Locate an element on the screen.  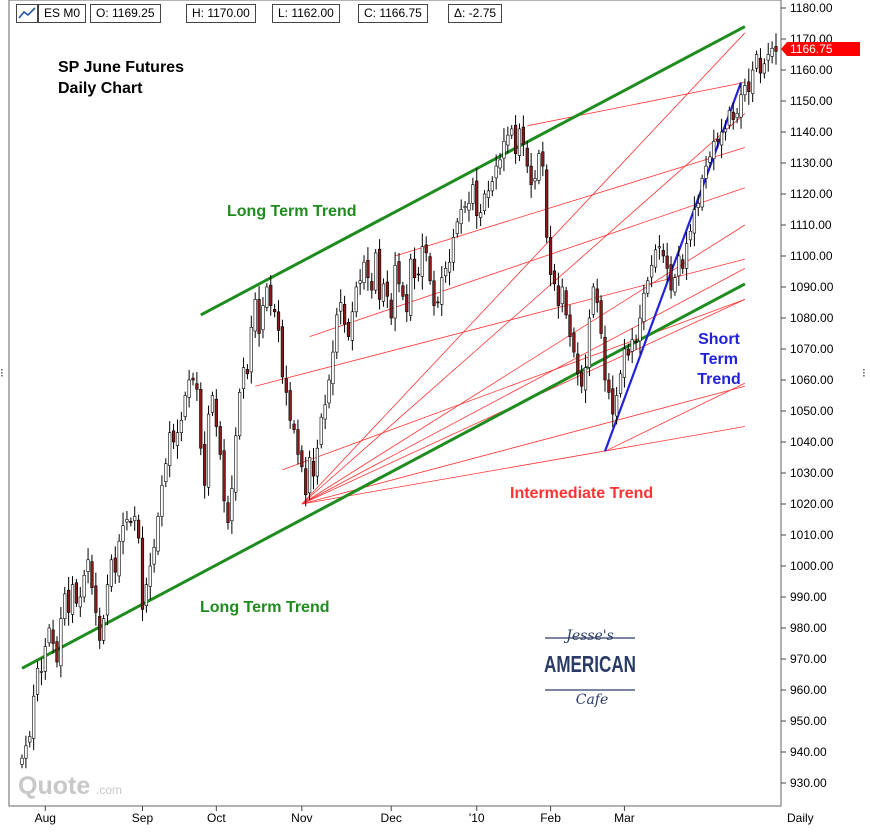
quote-watermark: Quote .com is located at coordinates (70, 786).